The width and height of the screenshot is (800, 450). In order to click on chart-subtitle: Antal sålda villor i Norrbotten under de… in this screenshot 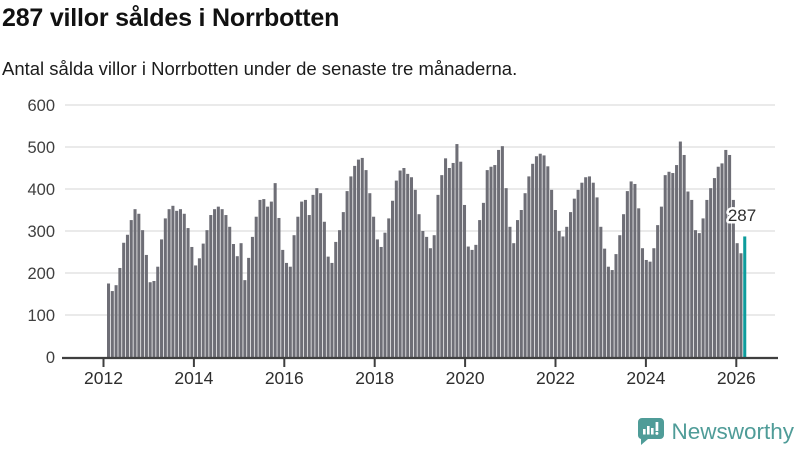, I will do `click(260, 68)`.